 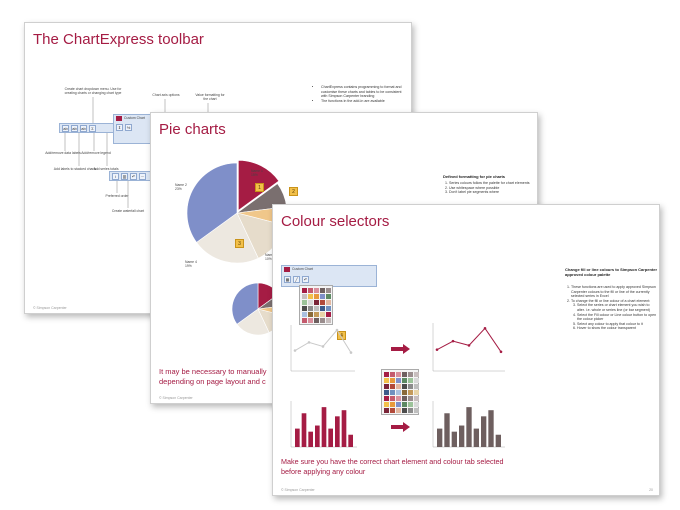 I want to click on series-totals-button: Σ, so click(x=92, y=128).